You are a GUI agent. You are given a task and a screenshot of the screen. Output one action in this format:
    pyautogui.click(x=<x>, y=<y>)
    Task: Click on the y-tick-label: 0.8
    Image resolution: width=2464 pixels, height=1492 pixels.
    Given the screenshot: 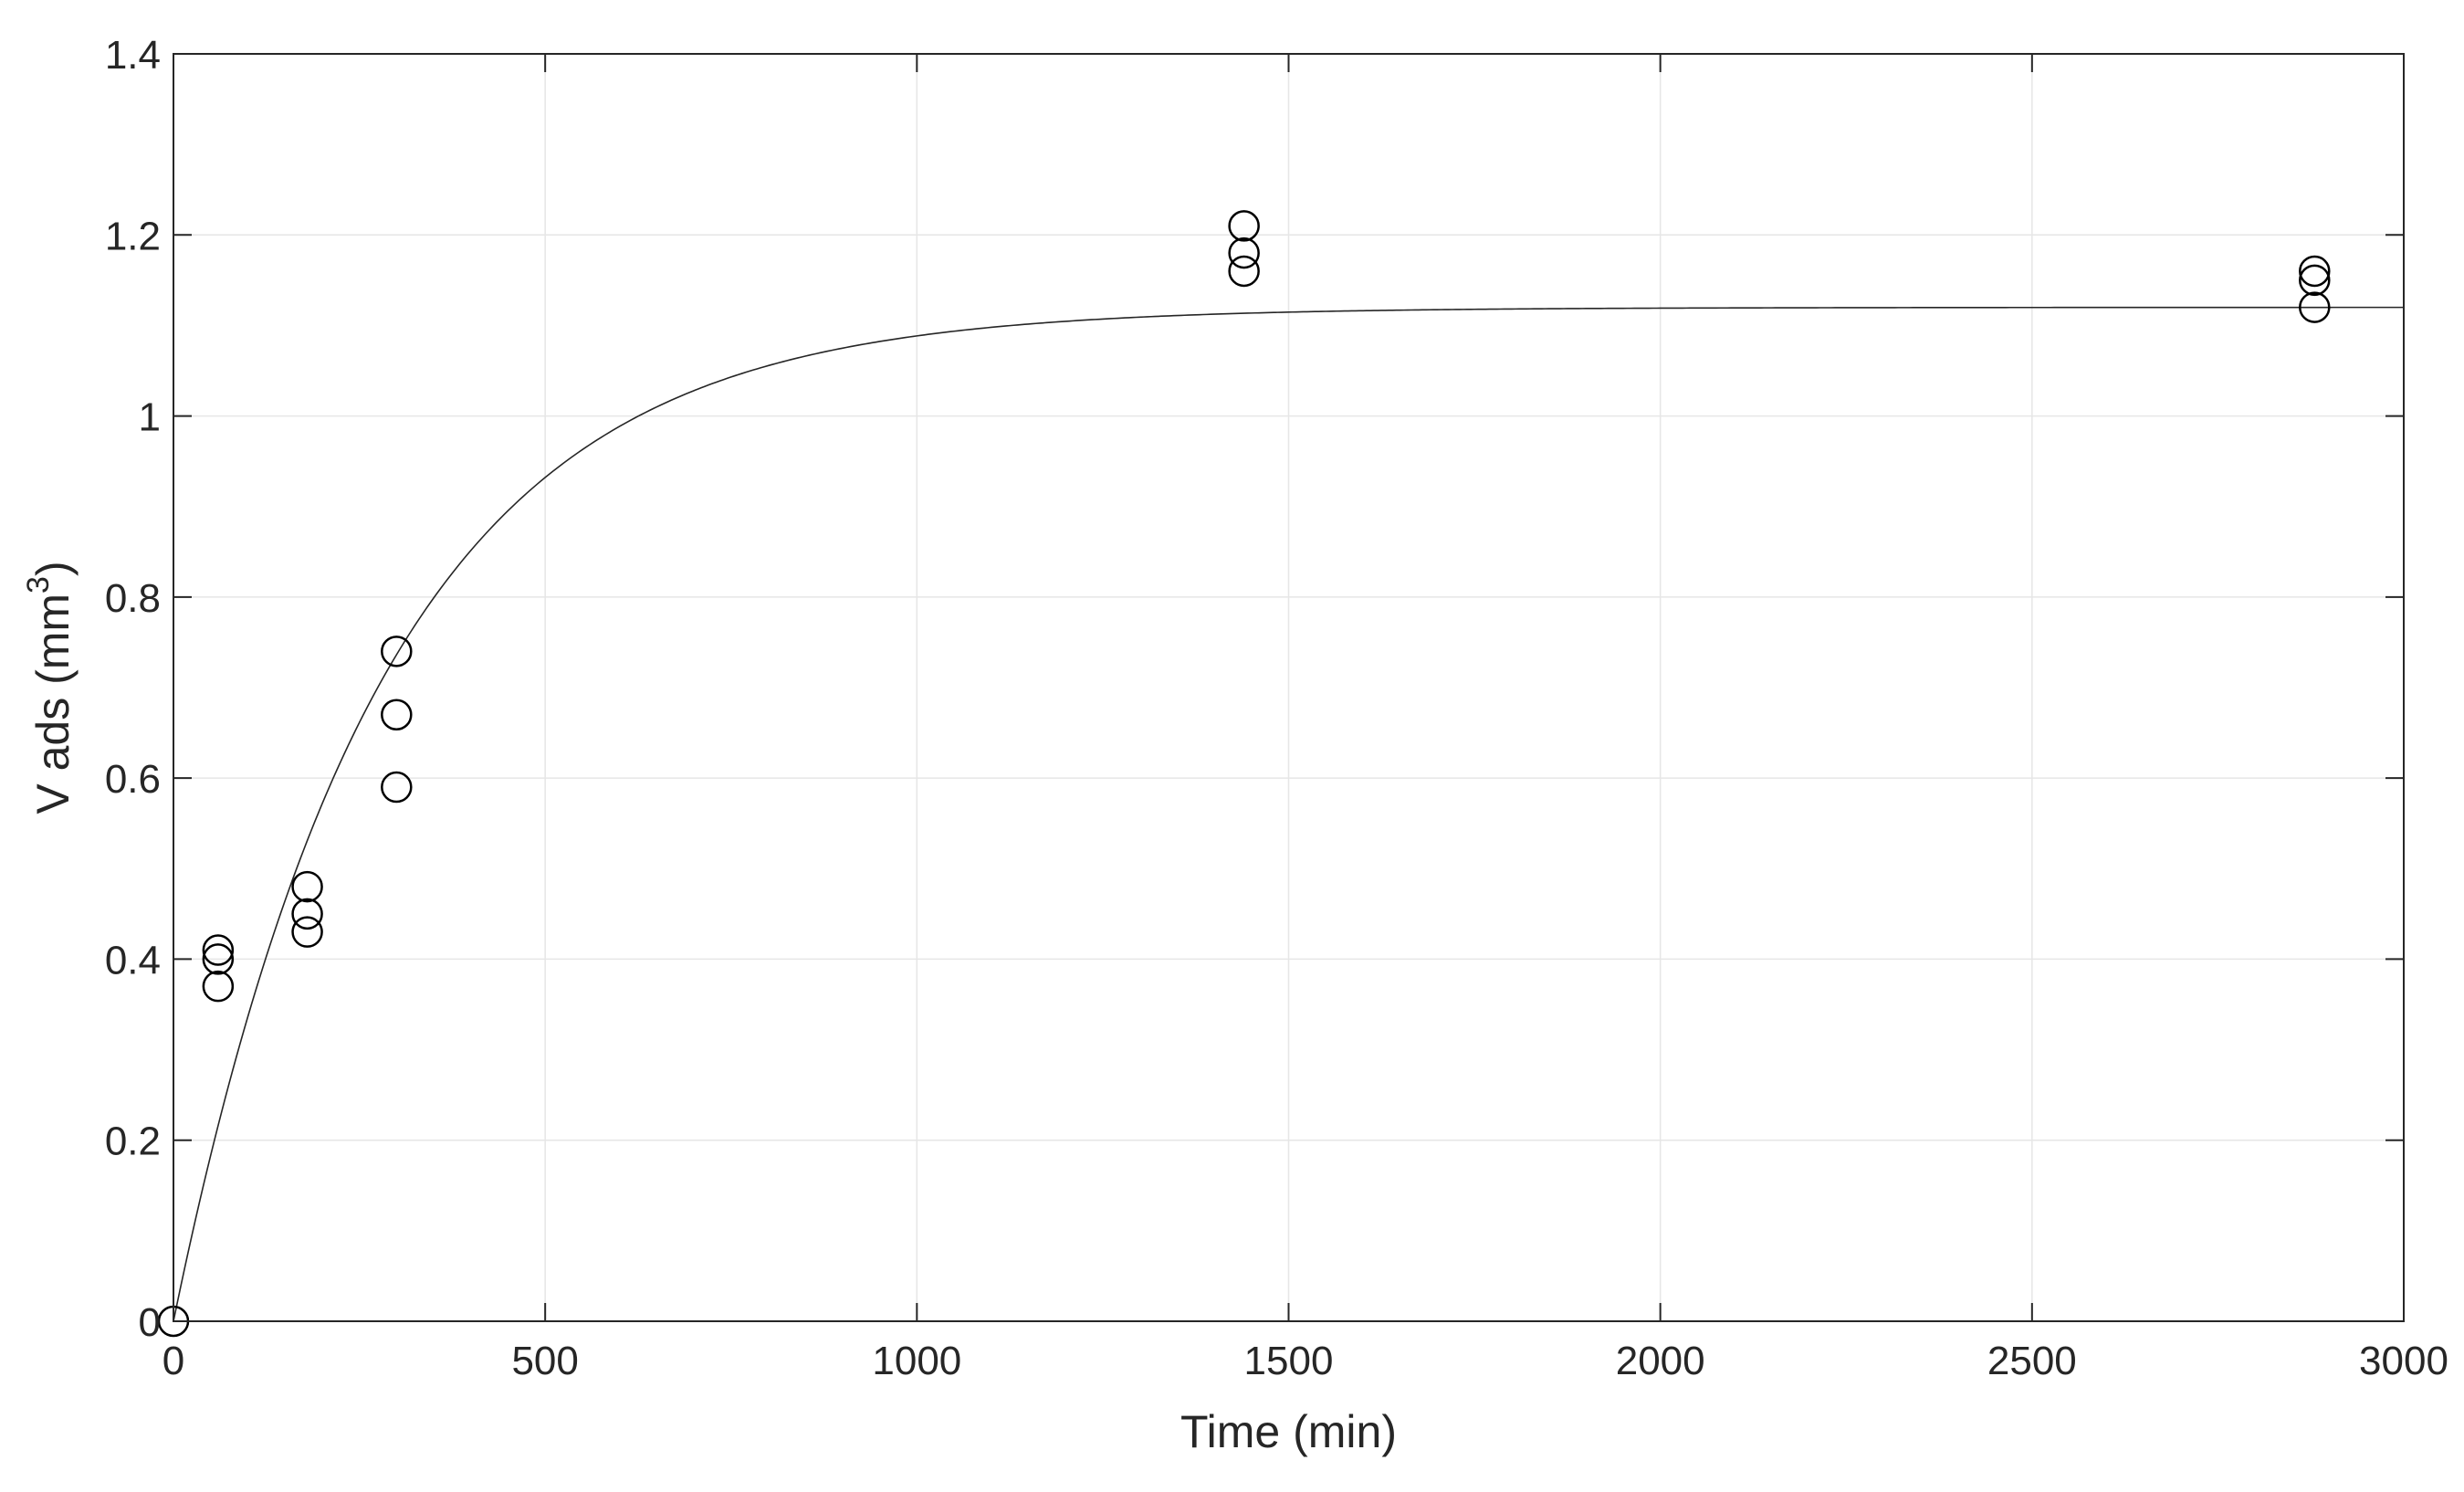 What is the action you would take?
    pyautogui.click(x=133, y=598)
    